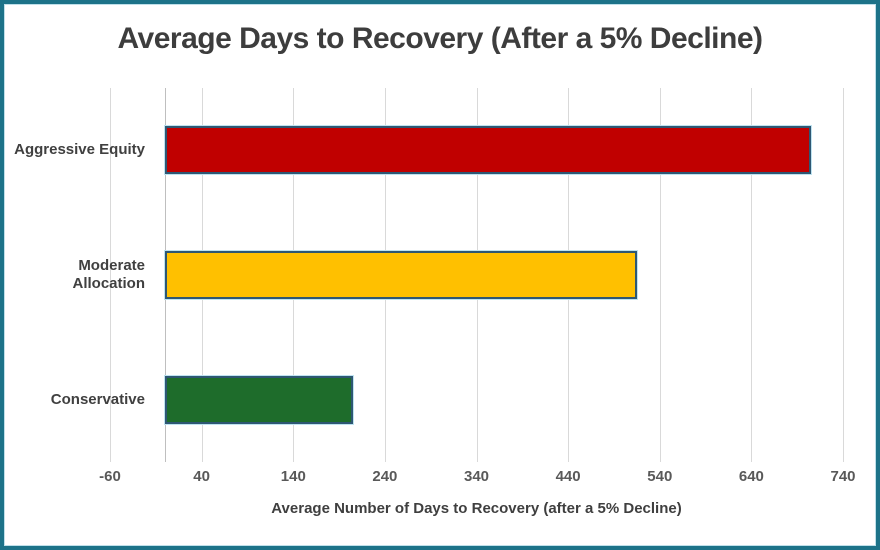 Image resolution: width=880 pixels, height=550 pixels. Describe the element at coordinates (201, 476) in the screenshot. I see `tick-label: 40` at that location.